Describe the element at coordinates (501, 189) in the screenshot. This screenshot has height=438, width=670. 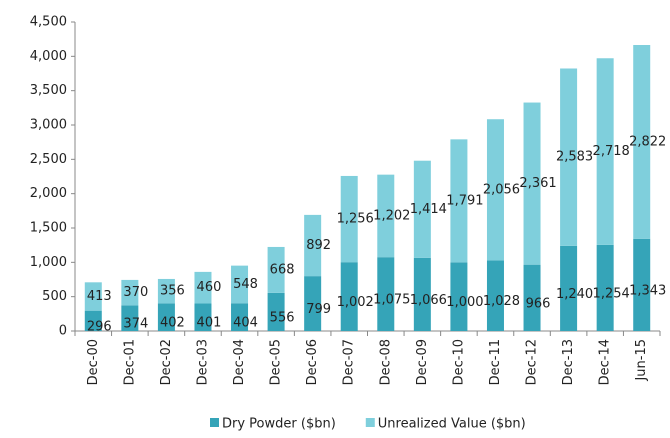
I see `value-label: 2,056` at that location.